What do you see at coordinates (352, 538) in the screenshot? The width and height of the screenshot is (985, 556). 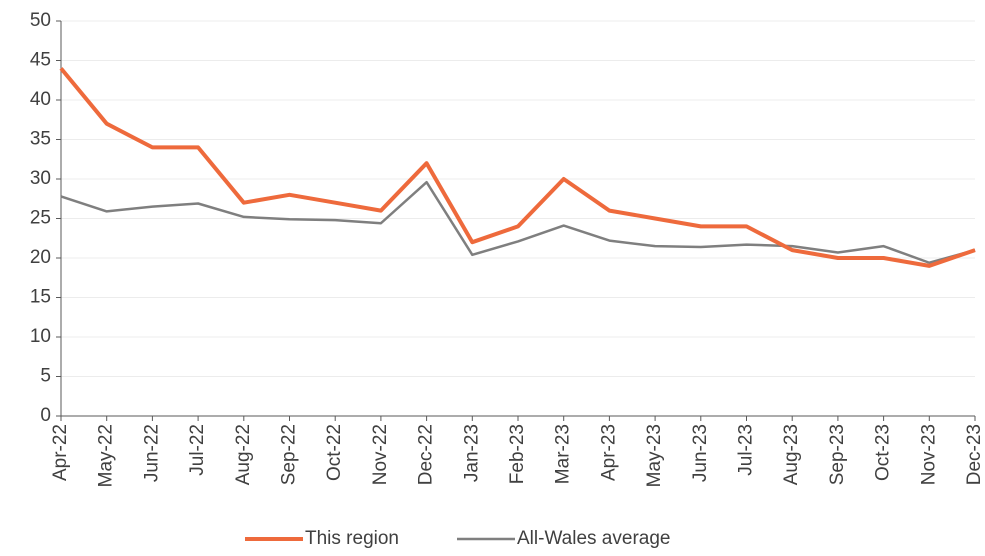 I see `legend-label: This region` at bounding box center [352, 538].